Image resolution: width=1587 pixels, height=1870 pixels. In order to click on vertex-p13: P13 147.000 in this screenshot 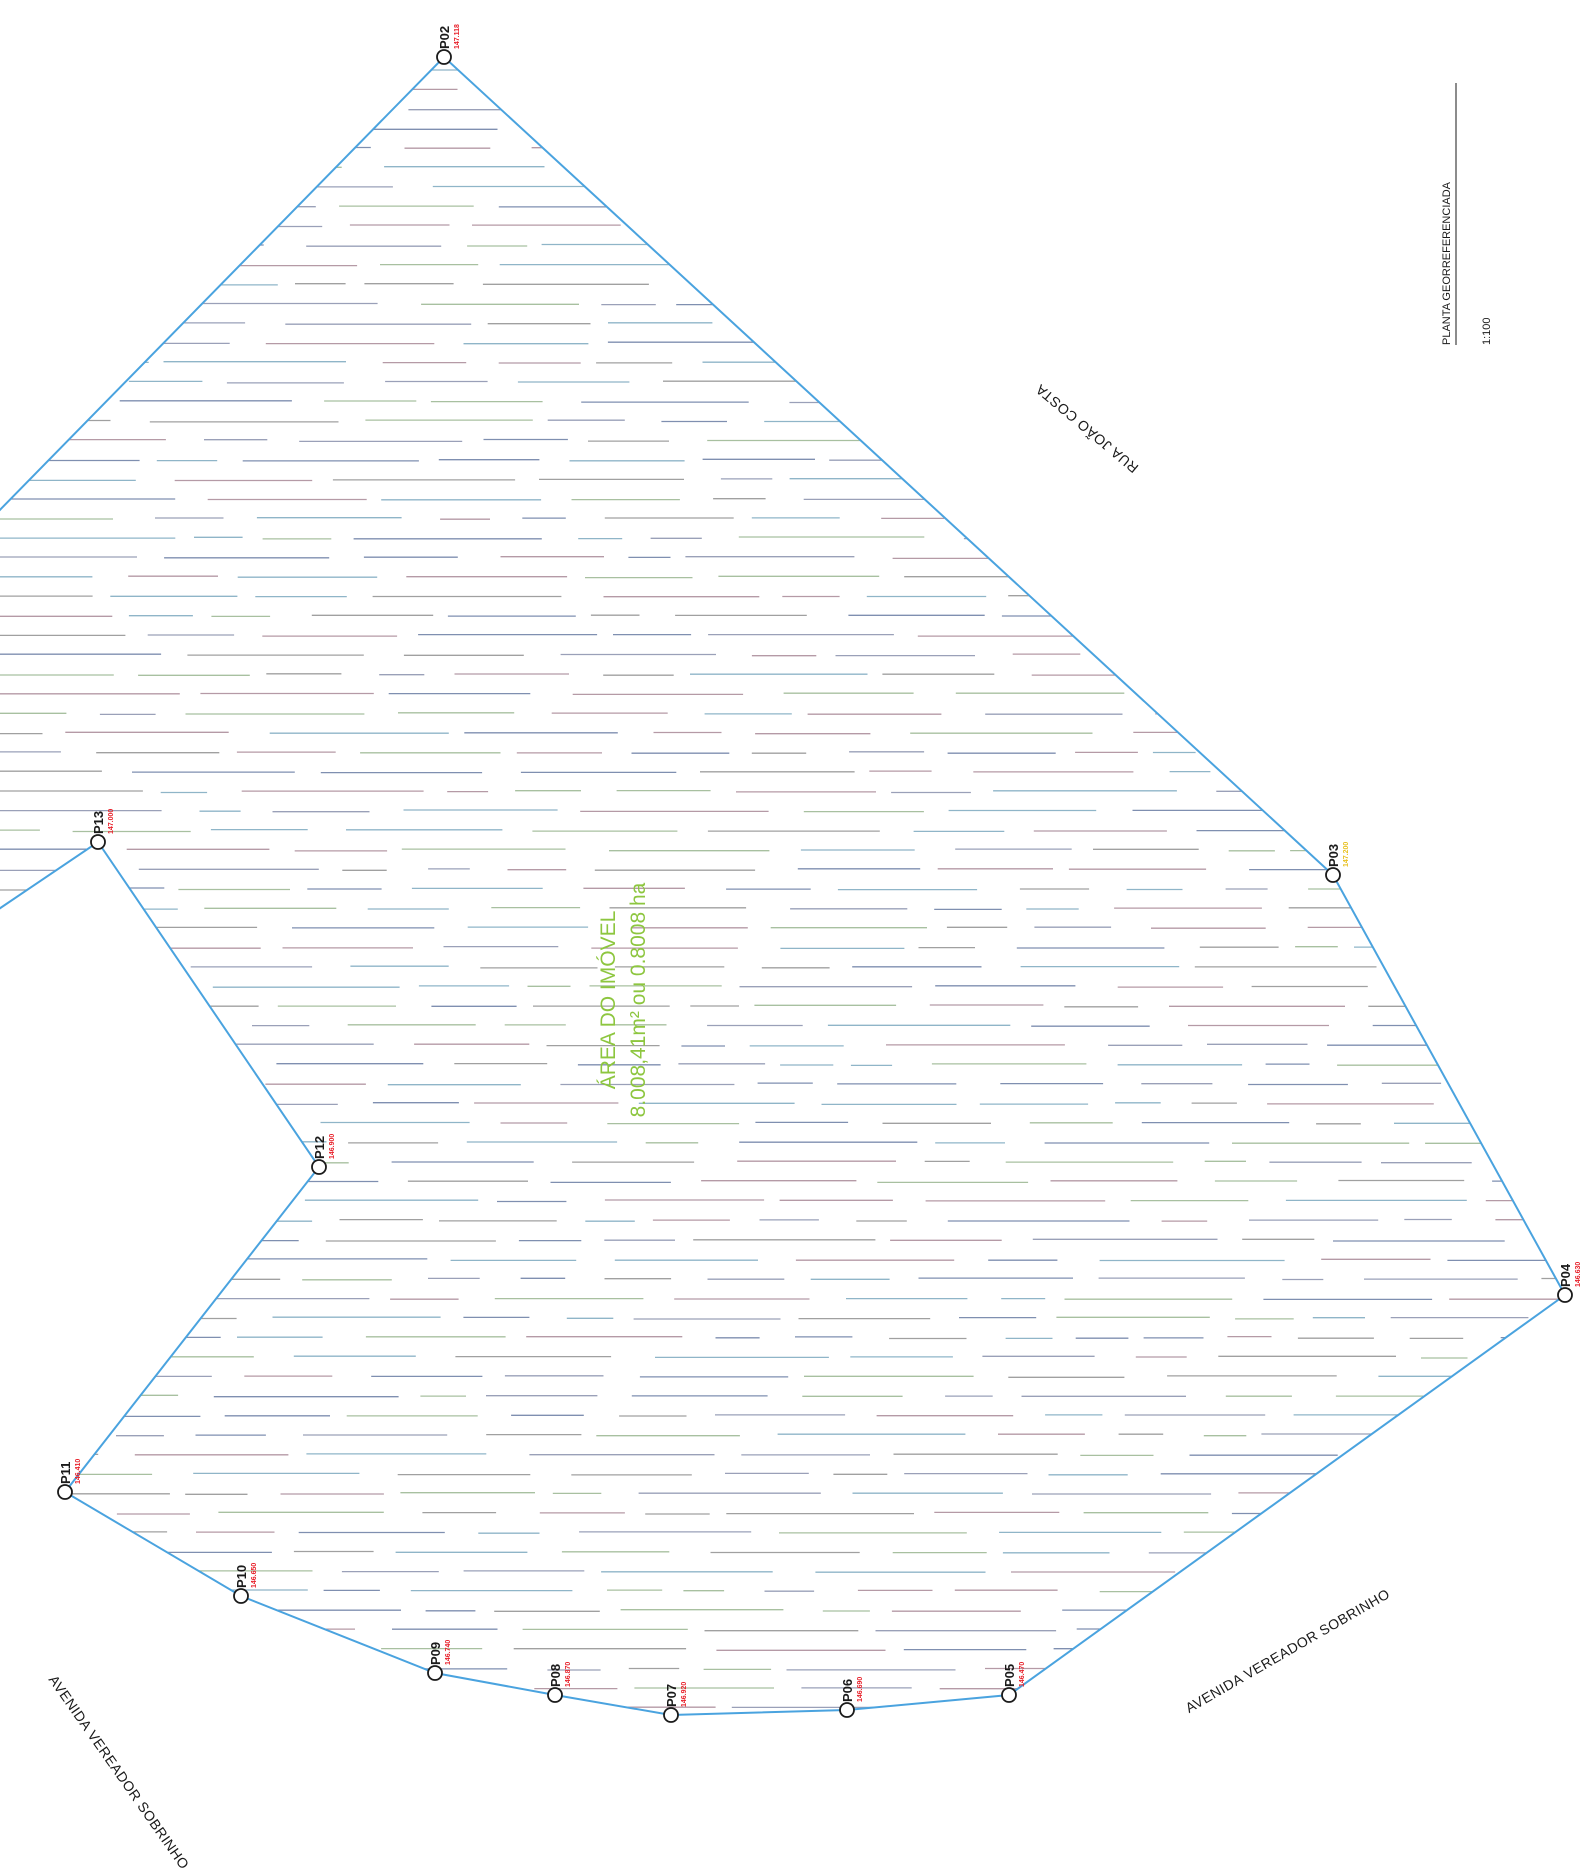, I will do `click(102, 829)`.